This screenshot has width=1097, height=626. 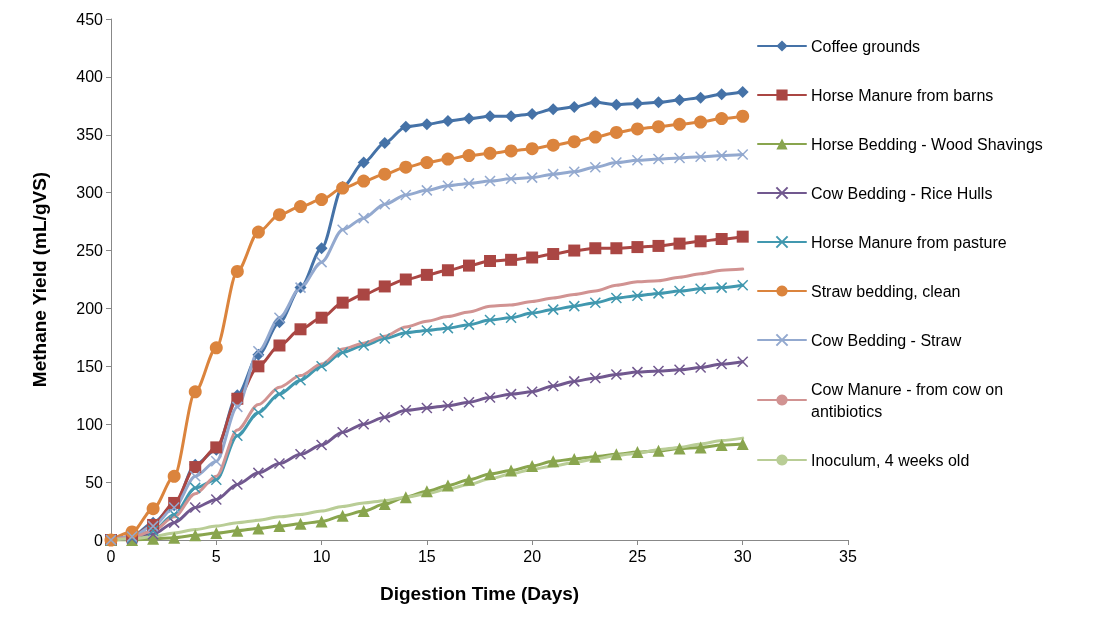 What do you see at coordinates (99, 540) in the screenshot?
I see `y-tick-label: 0` at bounding box center [99, 540].